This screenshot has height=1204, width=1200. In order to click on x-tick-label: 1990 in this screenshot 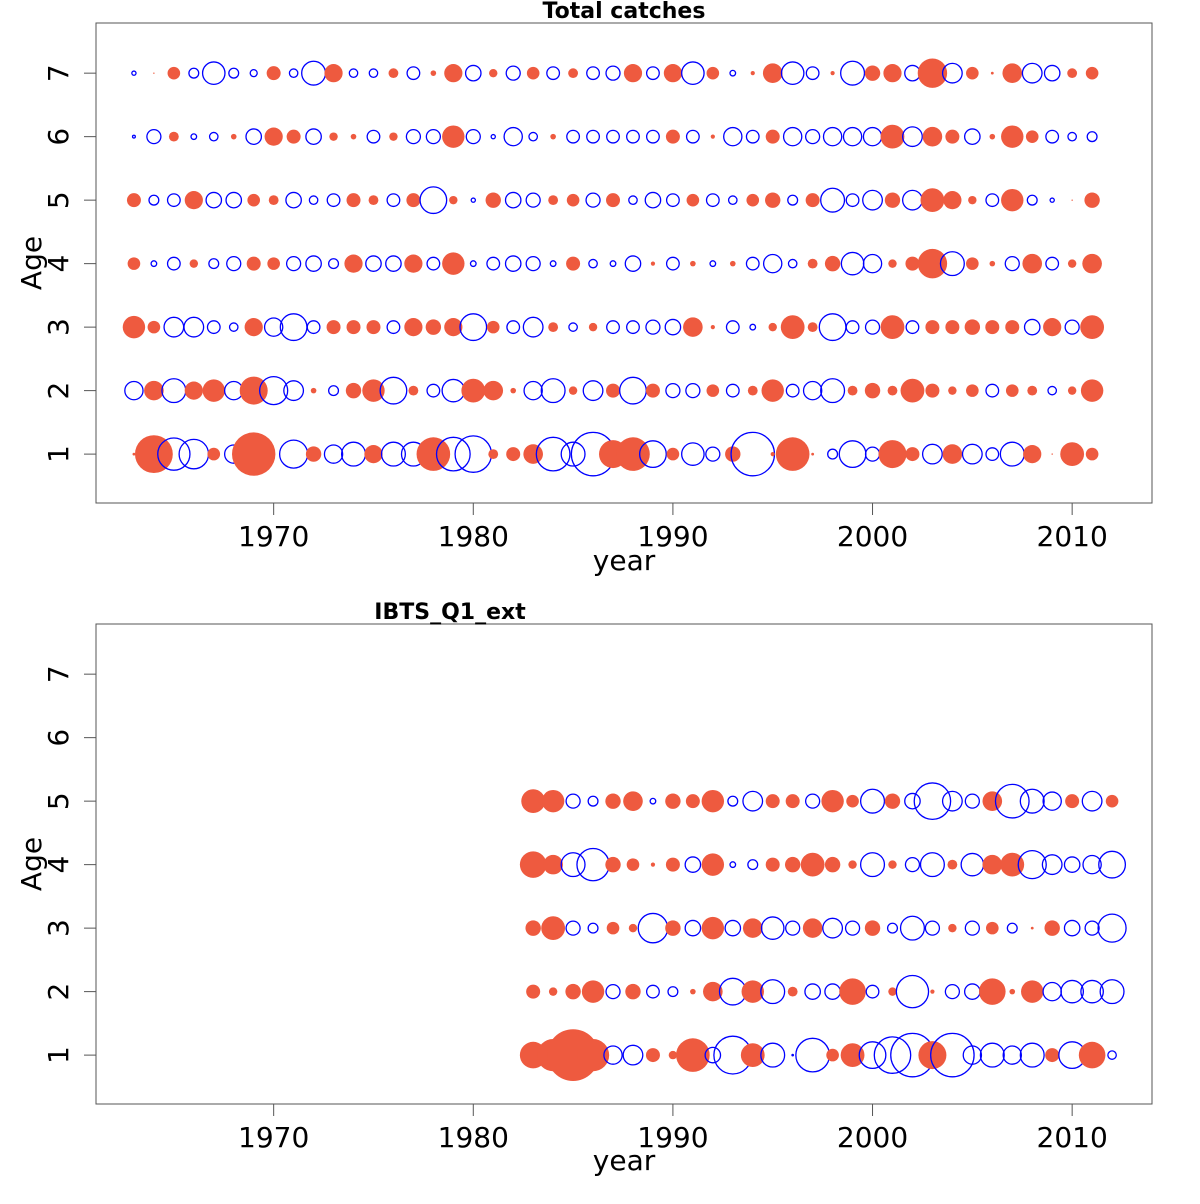, I will do `click(672, 536)`.